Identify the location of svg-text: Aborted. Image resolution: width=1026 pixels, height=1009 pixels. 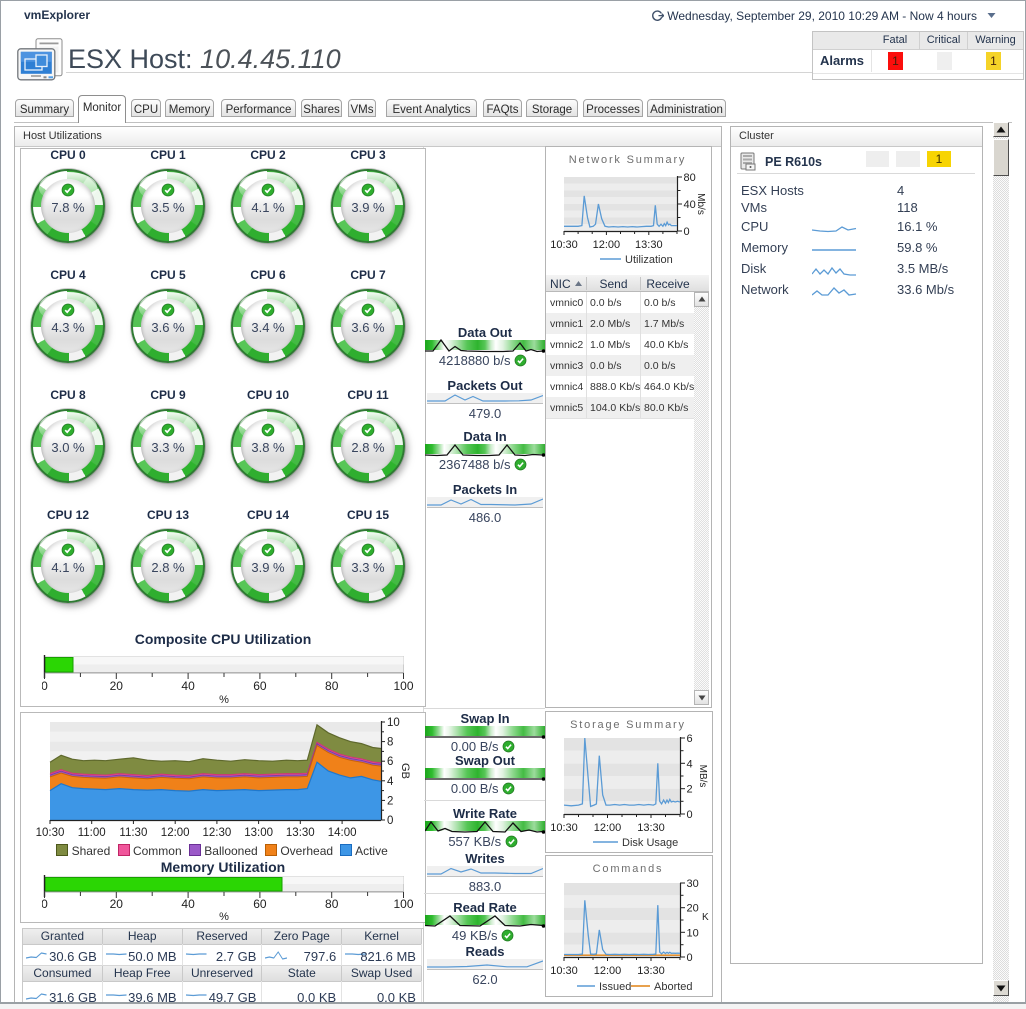
(673, 987).